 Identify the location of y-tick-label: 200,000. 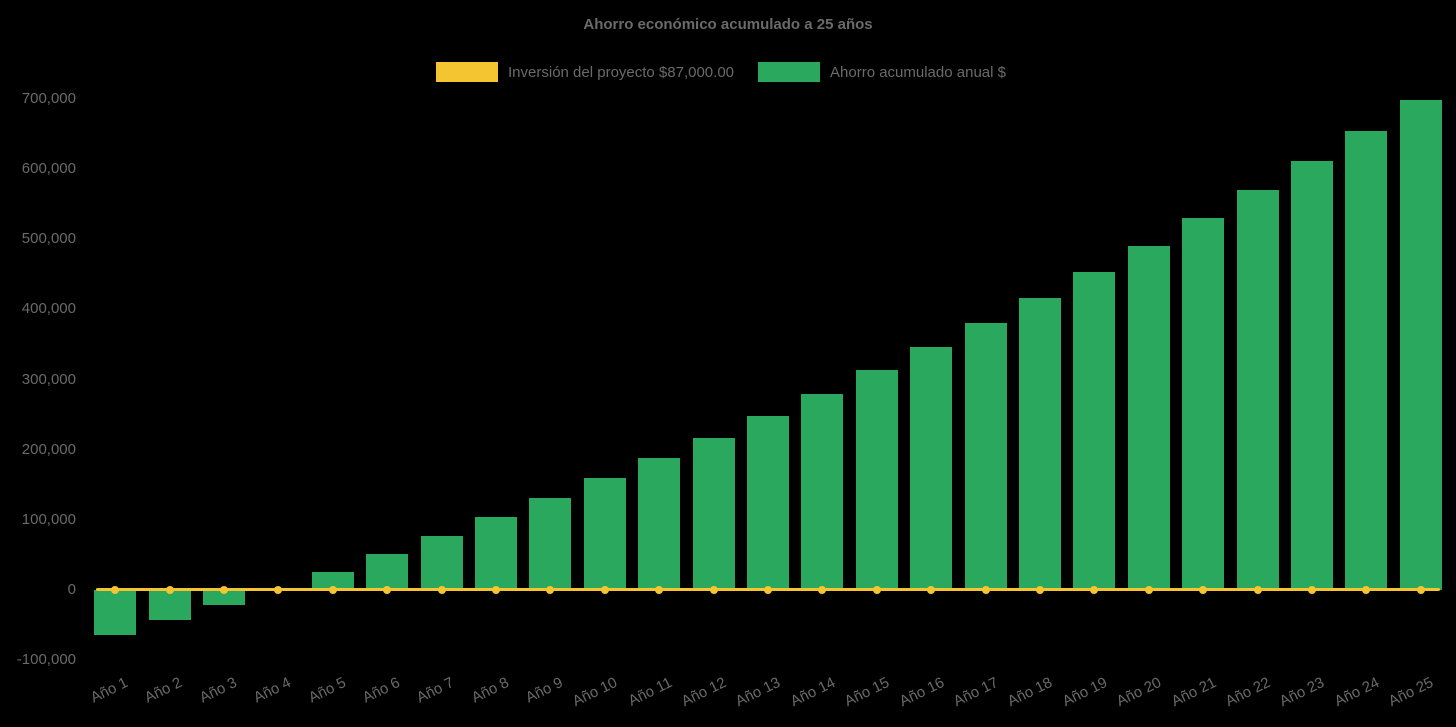
(48, 449).